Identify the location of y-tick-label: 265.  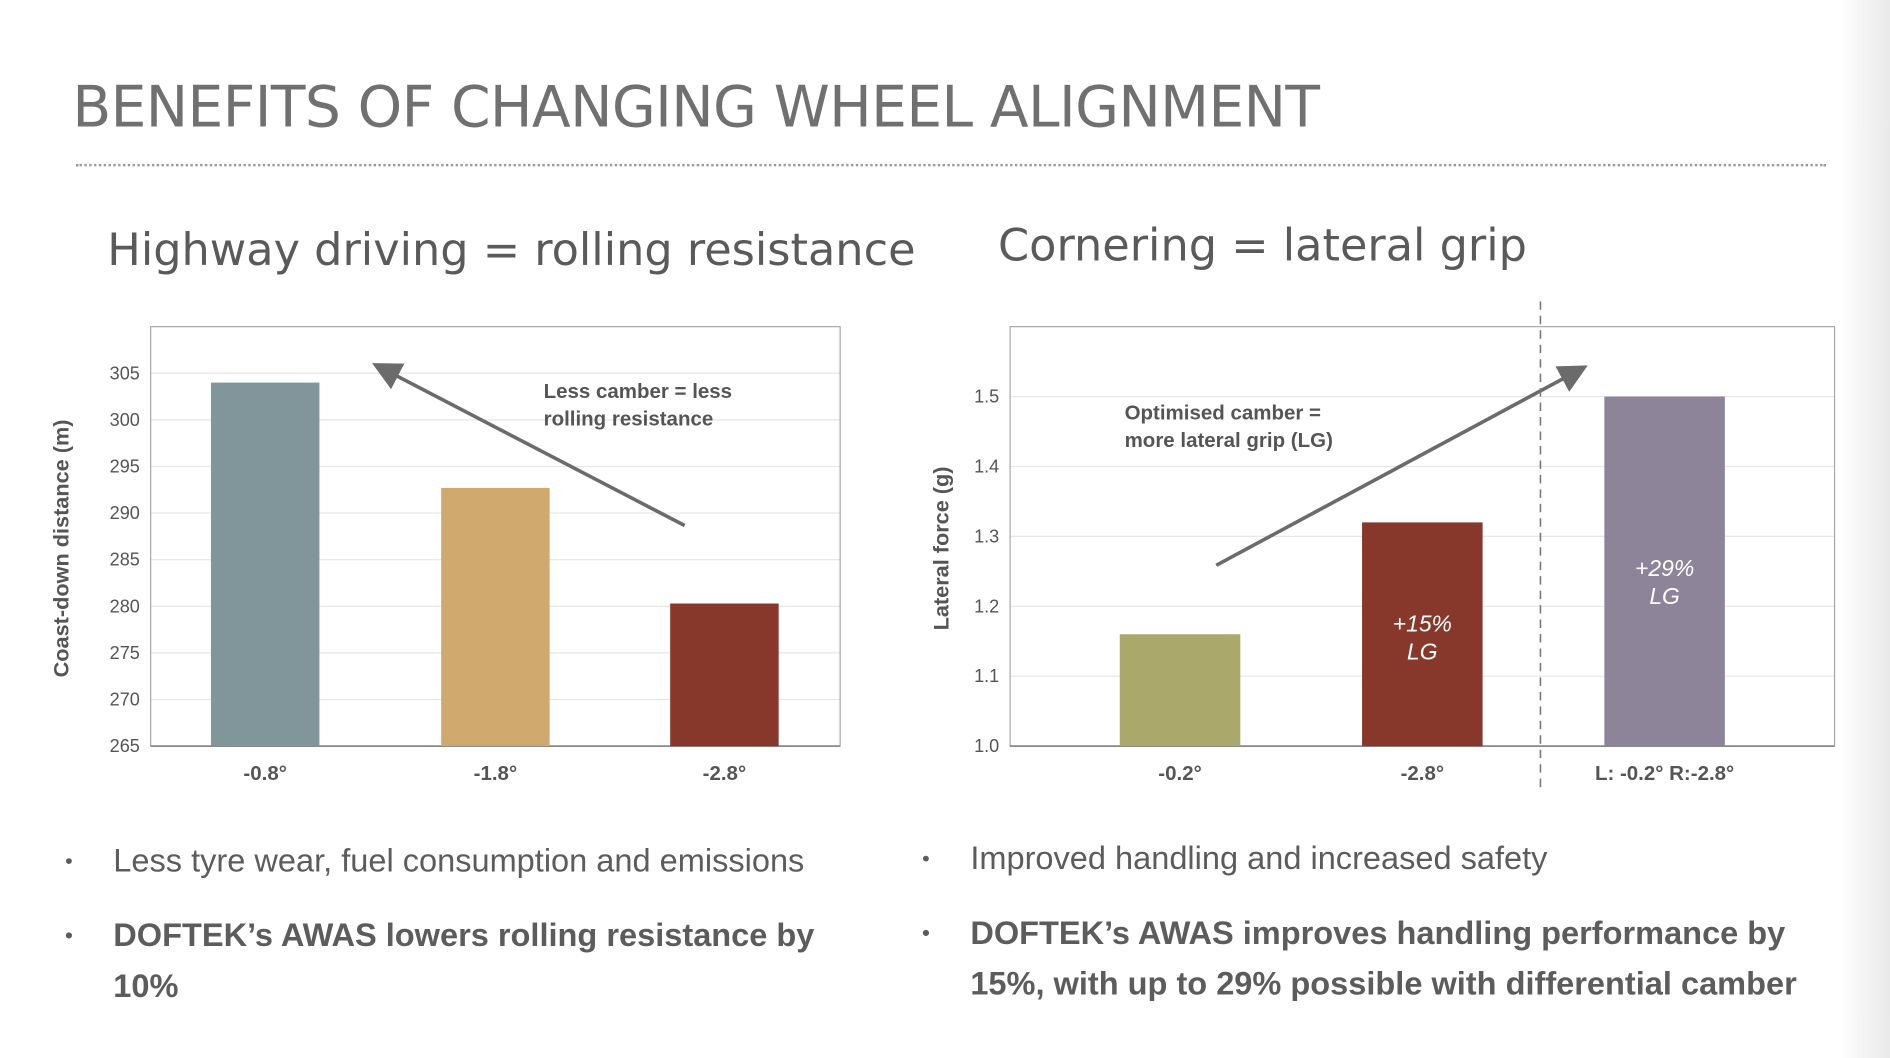
(125, 746).